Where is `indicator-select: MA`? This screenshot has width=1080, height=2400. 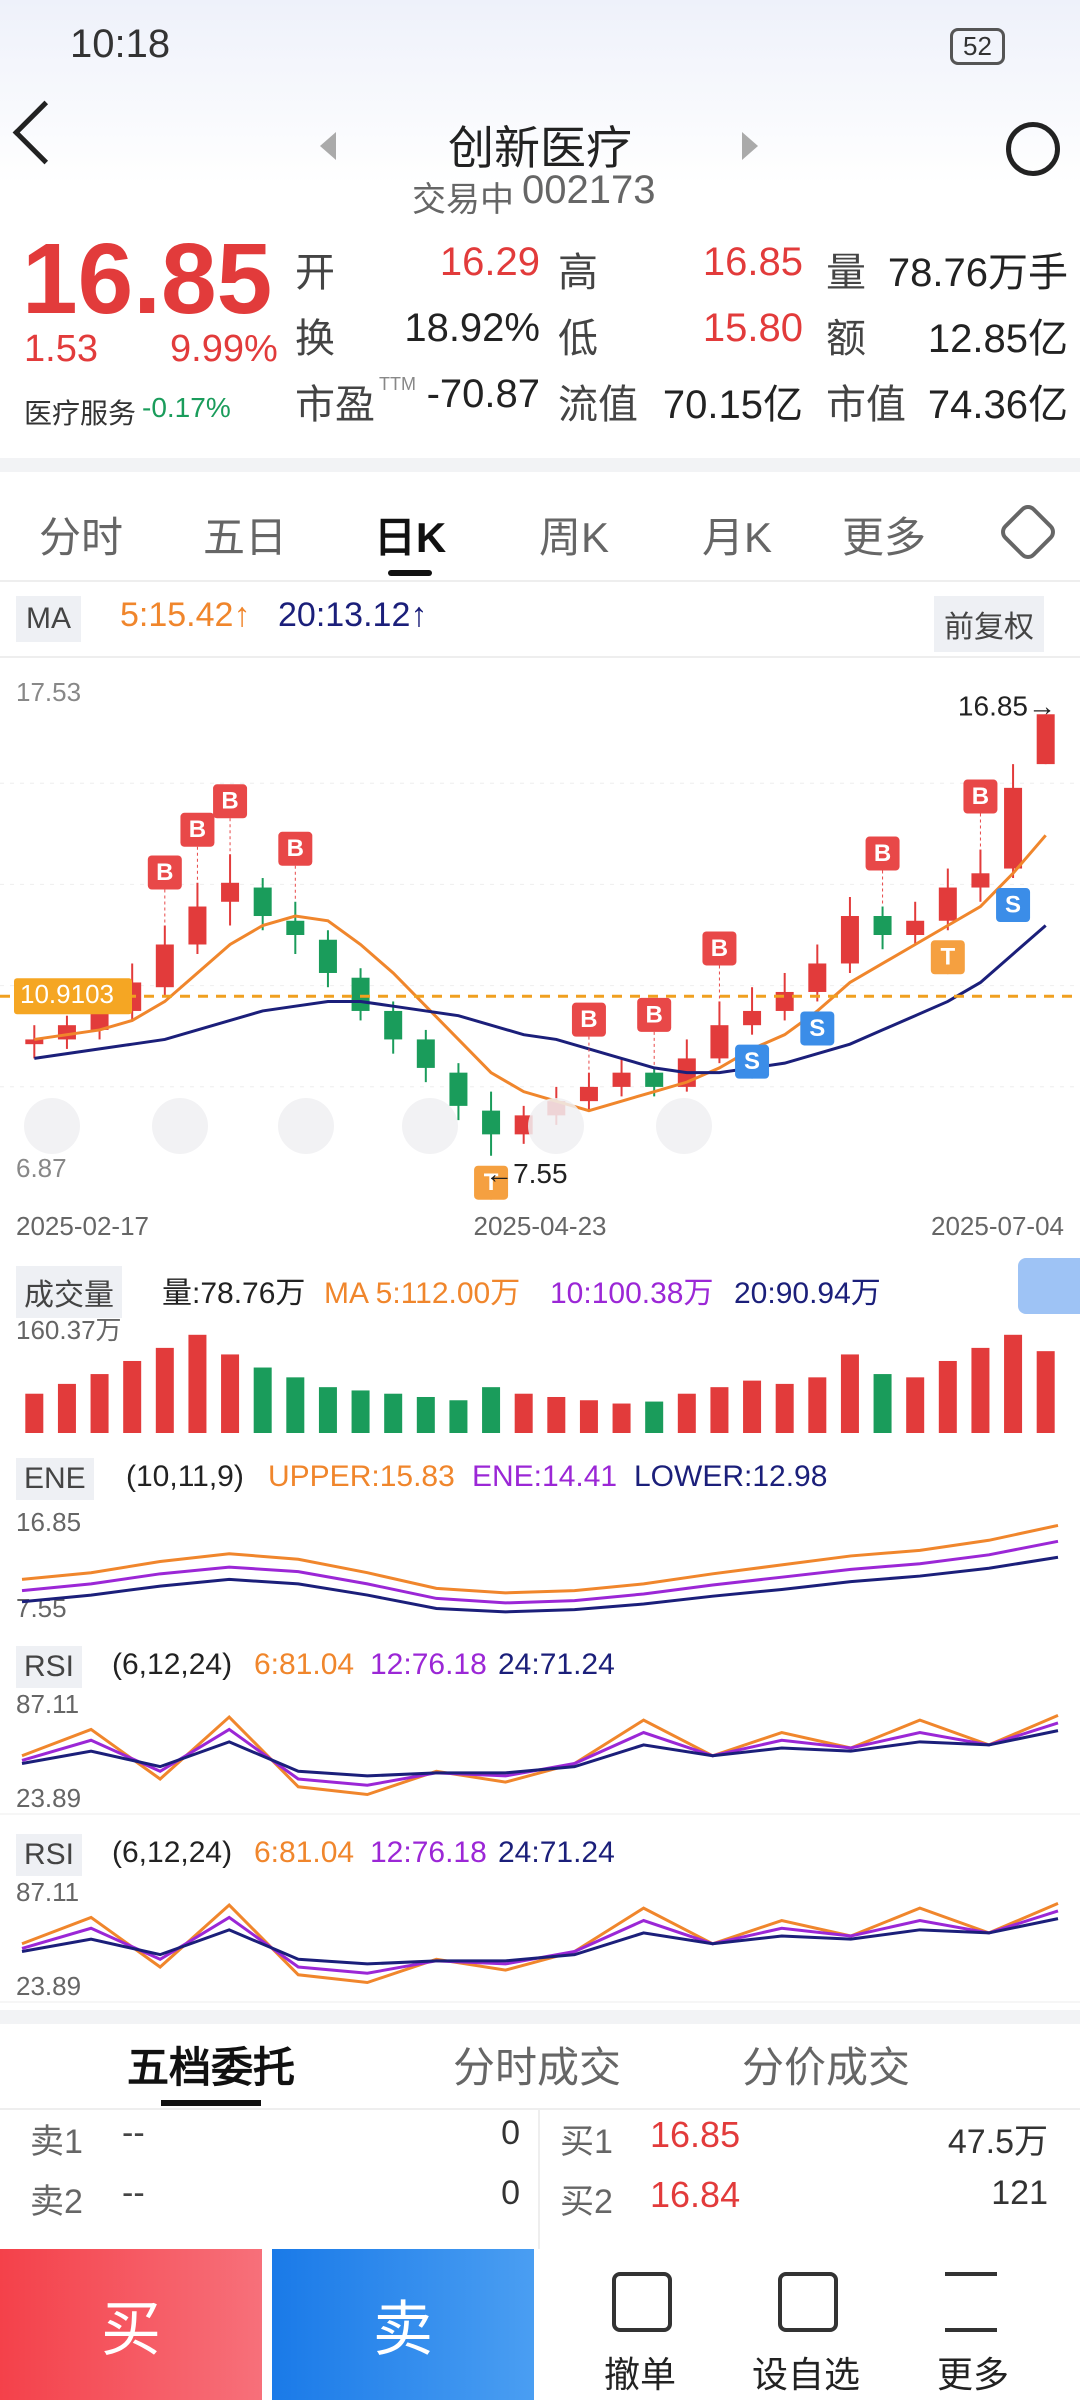 indicator-select: MA is located at coordinates (48, 619).